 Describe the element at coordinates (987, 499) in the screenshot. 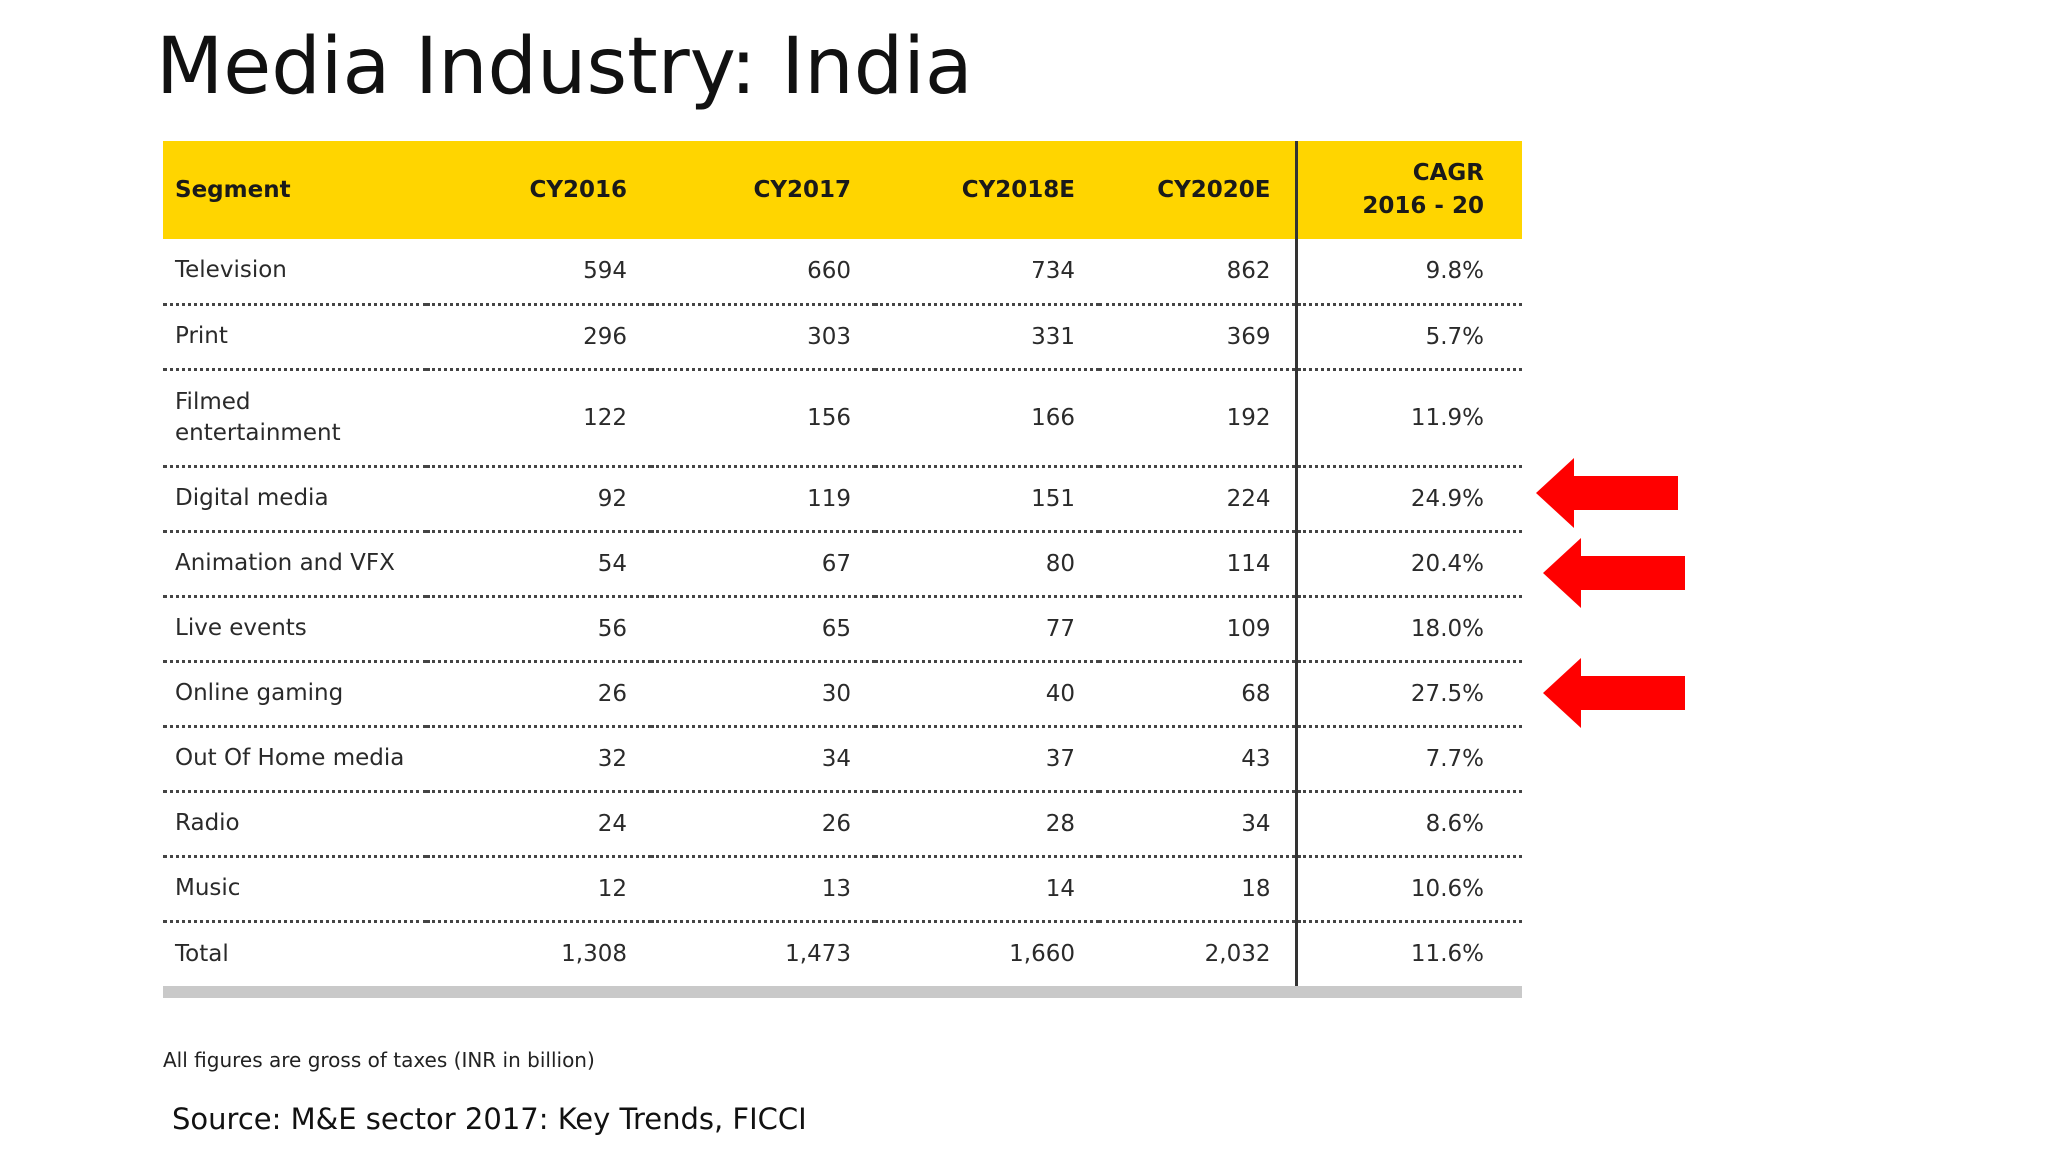

I see `cell-cy2018e: 151` at that location.